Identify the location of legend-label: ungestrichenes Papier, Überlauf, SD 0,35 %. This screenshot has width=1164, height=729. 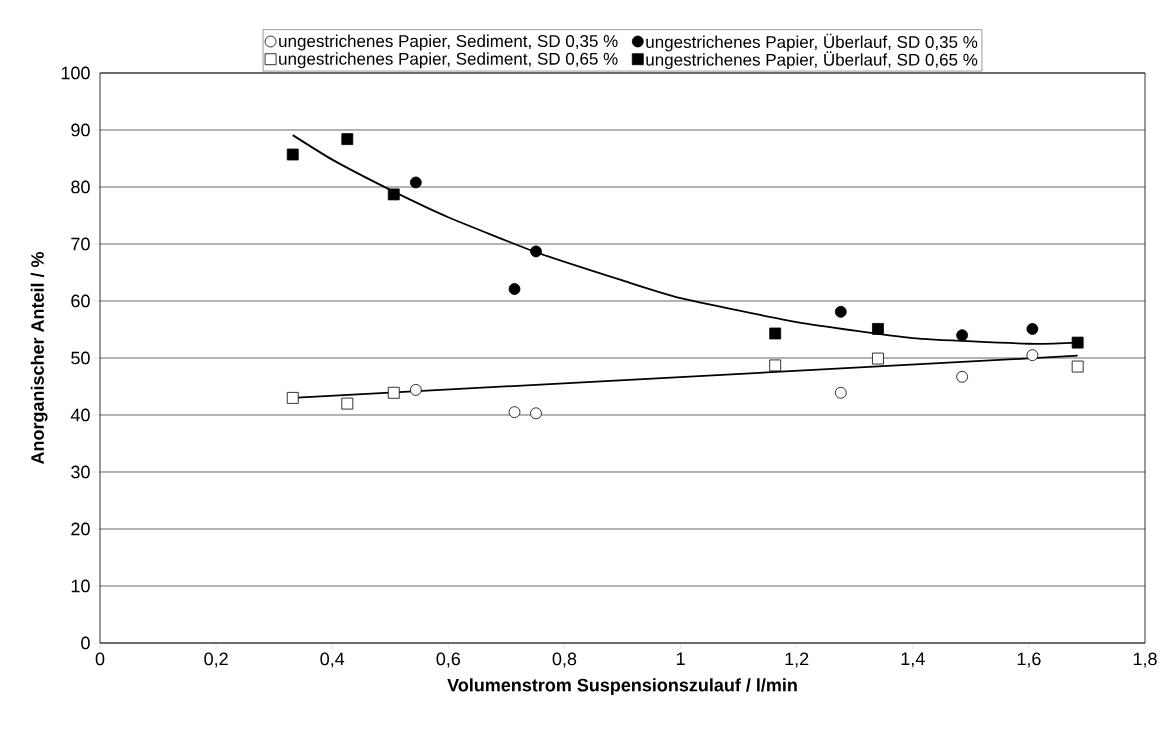
(812, 42).